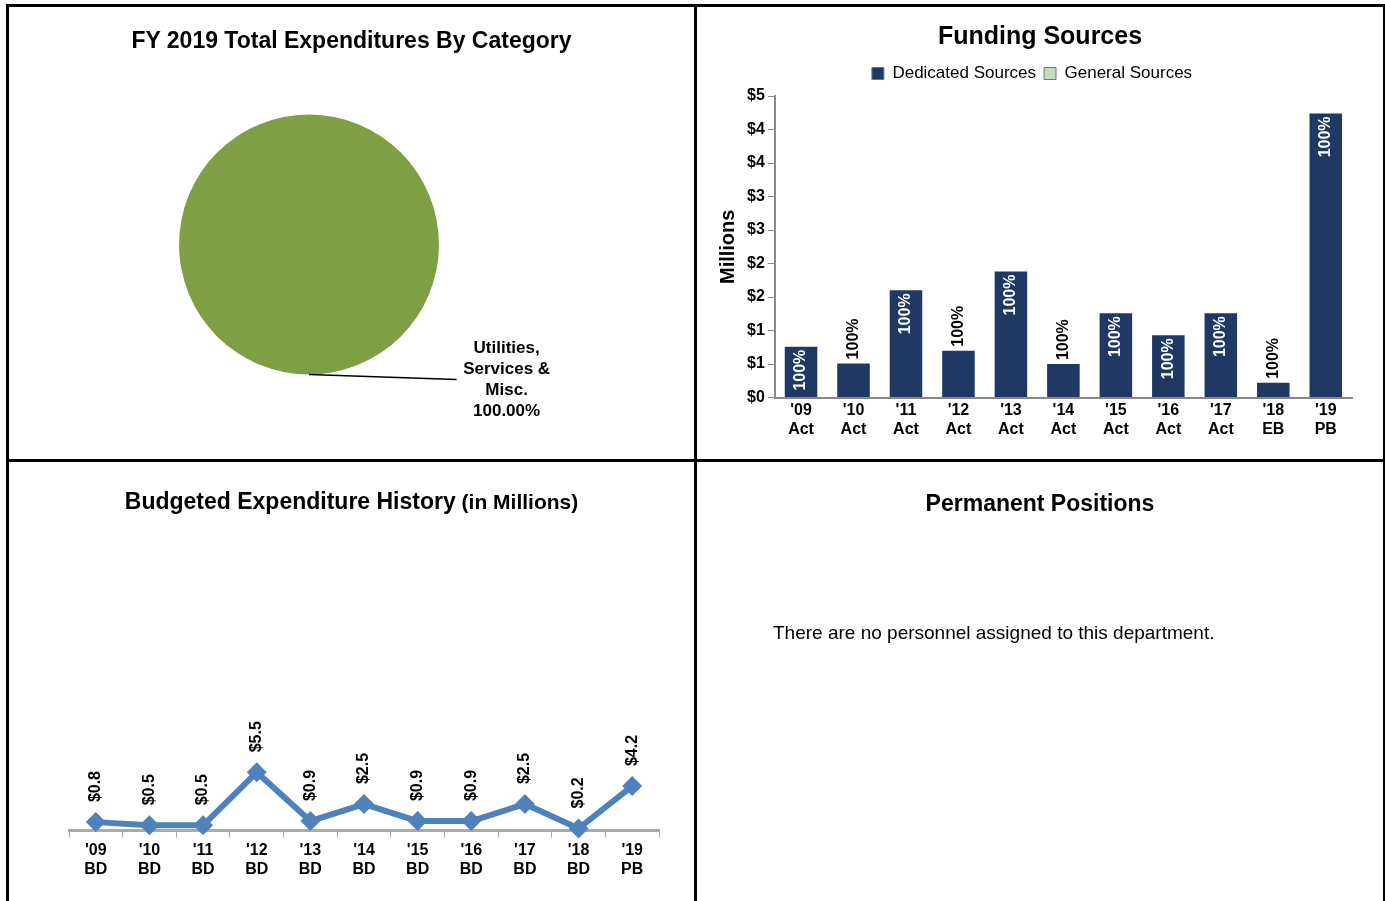 This screenshot has height=901, width=1385. What do you see at coordinates (351, 40) in the screenshot?
I see `chart-title: FY 2019 Total Expenditures By Category` at bounding box center [351, 40].